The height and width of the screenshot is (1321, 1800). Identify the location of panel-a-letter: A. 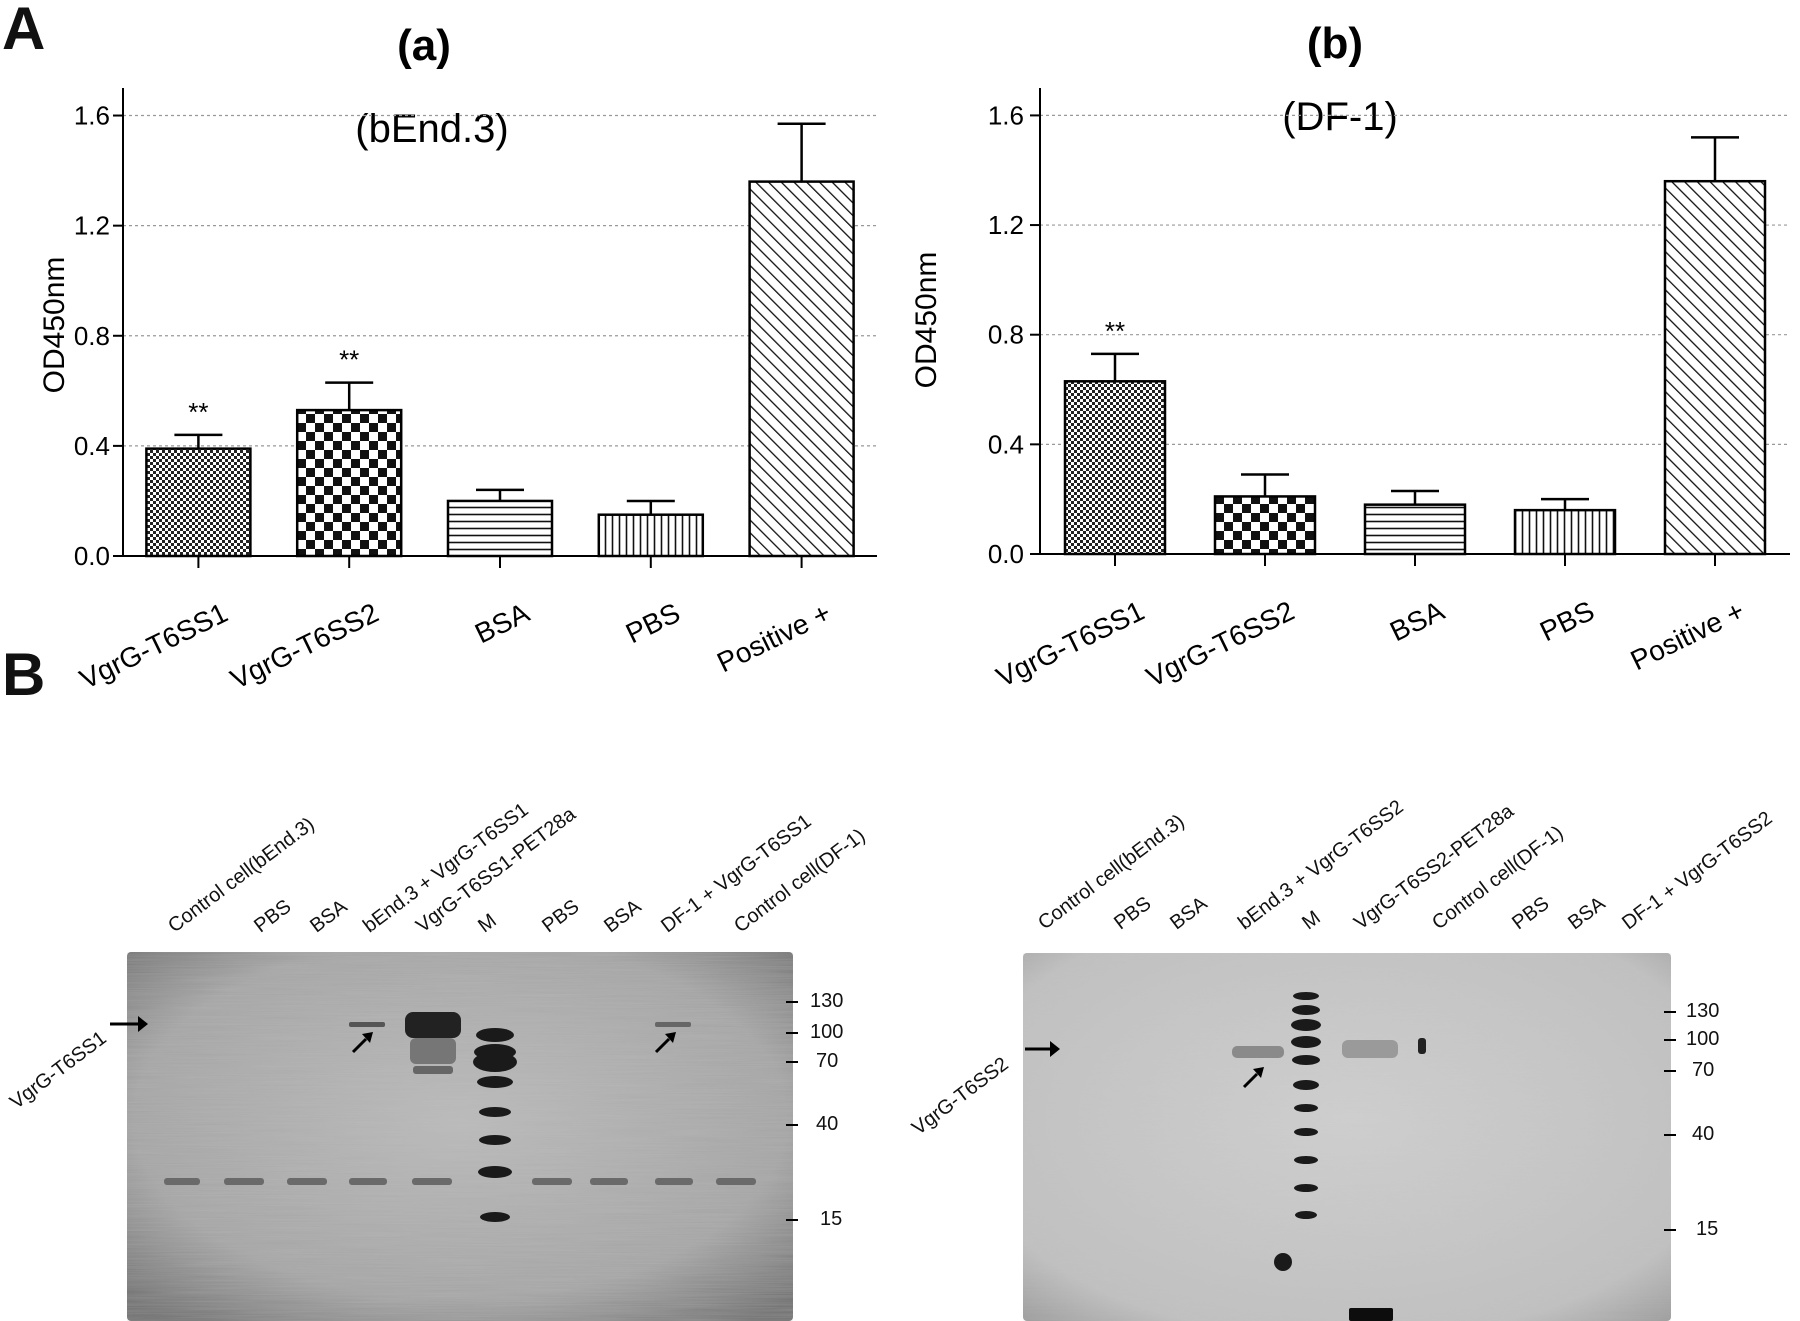
(24, 31).